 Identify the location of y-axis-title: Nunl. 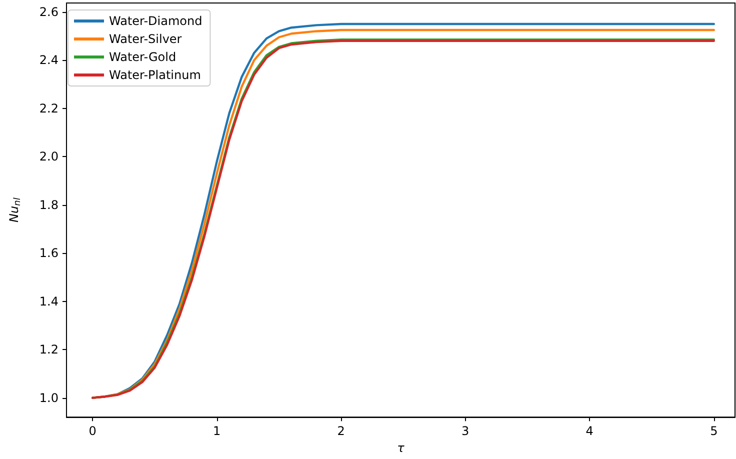
(15, 209).